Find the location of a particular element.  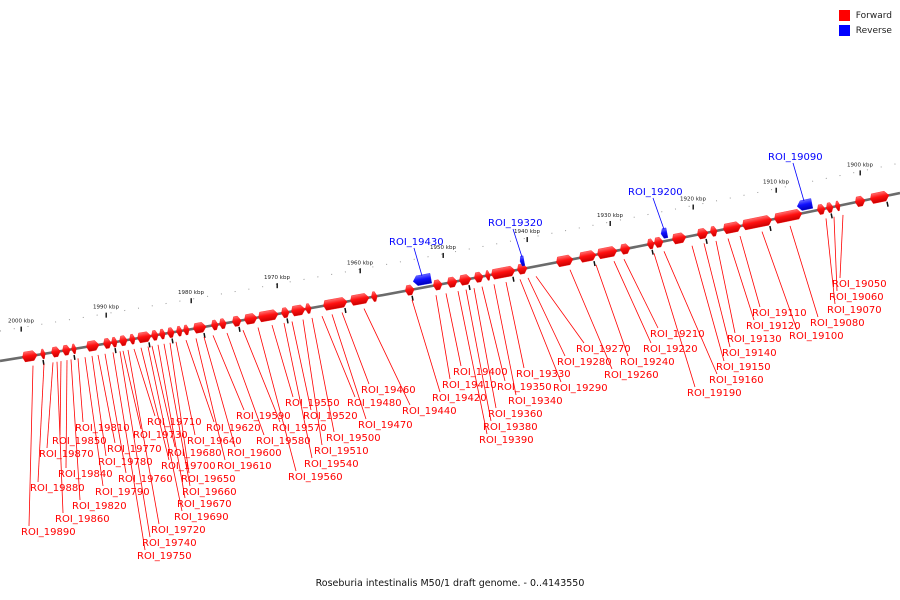

scale-label: 1950 kbp is located at coordinates (443, 248).